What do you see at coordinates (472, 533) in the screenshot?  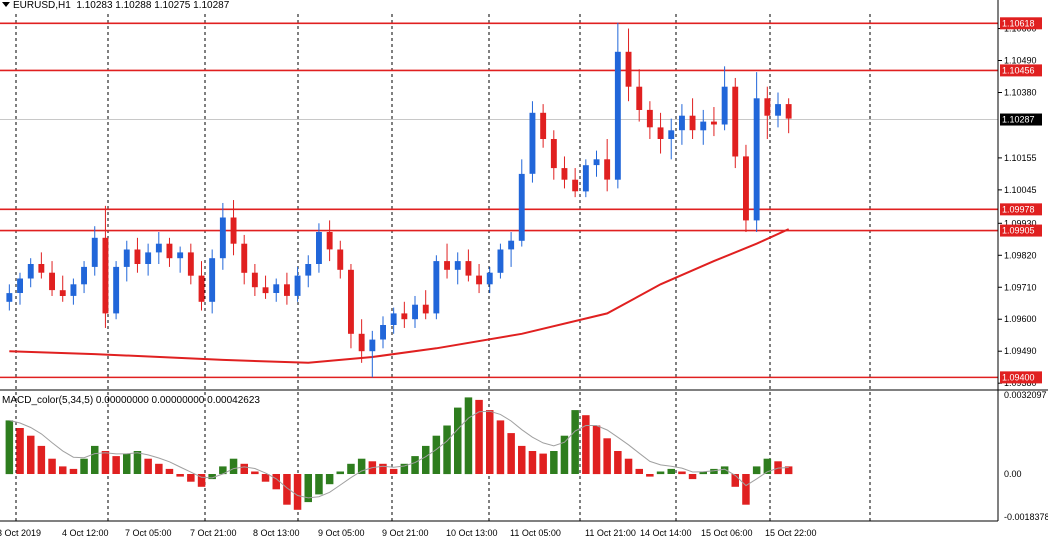 I see `time-tick-label: 10 Oct 13:00` at bounding box center [472, 533].